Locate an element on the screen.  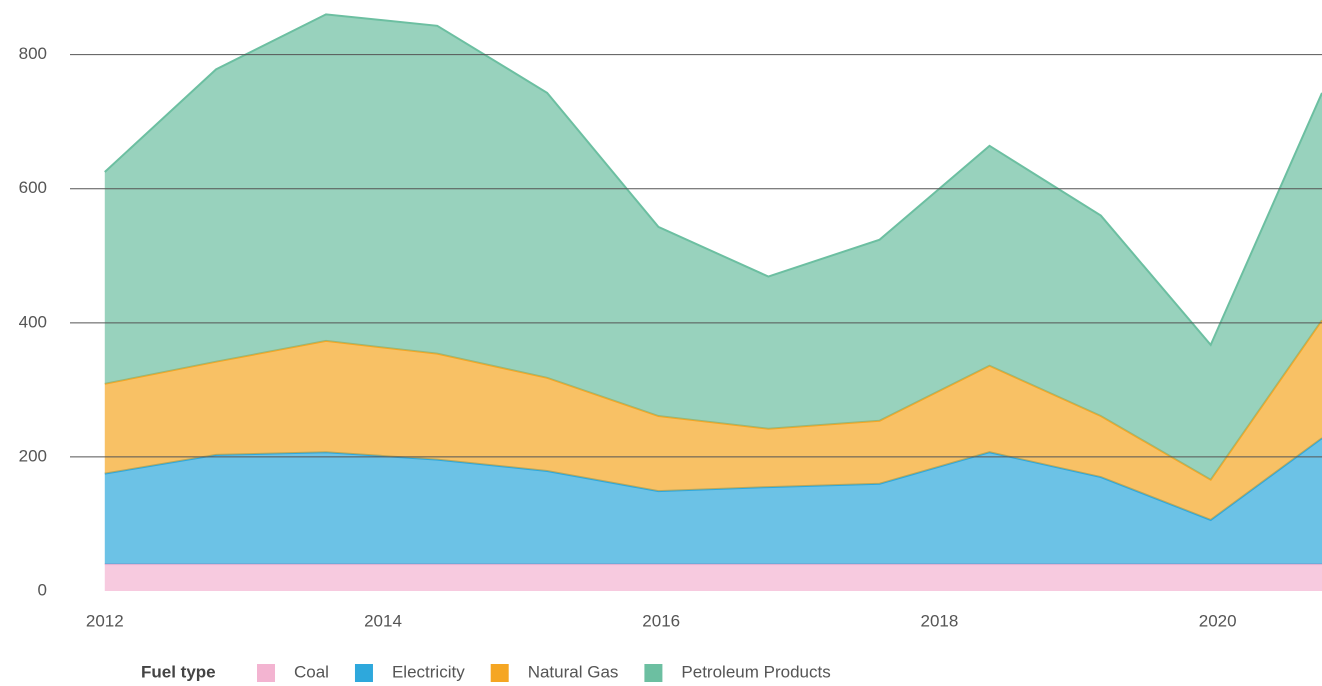
area is located at coordinates (713, 577).